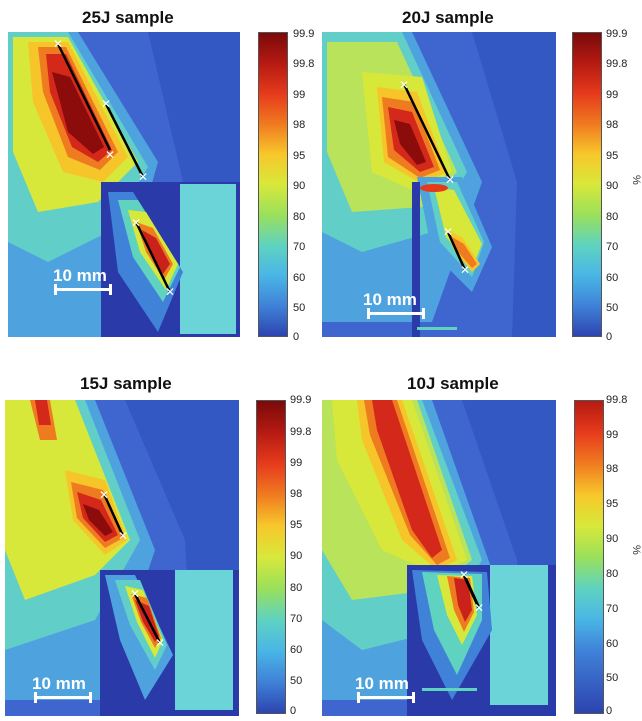  What do you see at coordinates (126, 383) in the screenshot?
I see `panel-title: 15J sample` at bounding box center [126, 383].